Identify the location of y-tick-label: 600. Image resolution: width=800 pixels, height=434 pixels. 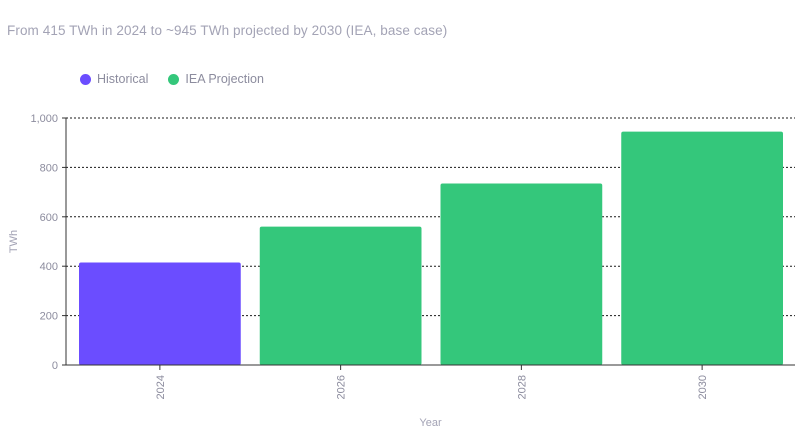
(49, 218).